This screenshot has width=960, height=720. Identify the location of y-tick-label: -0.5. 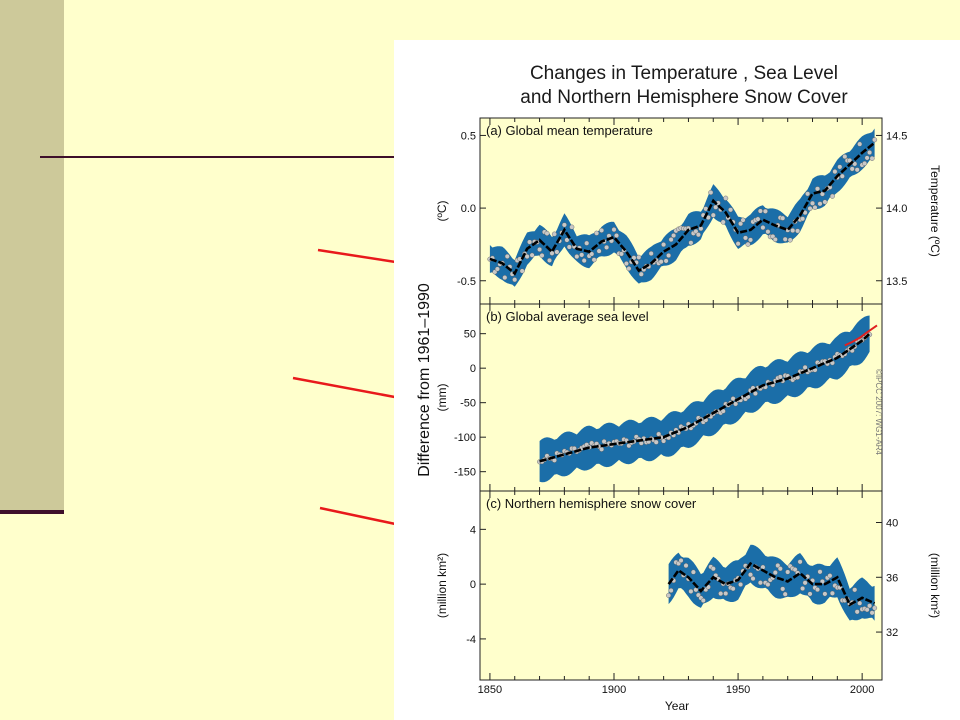
(466, 282).